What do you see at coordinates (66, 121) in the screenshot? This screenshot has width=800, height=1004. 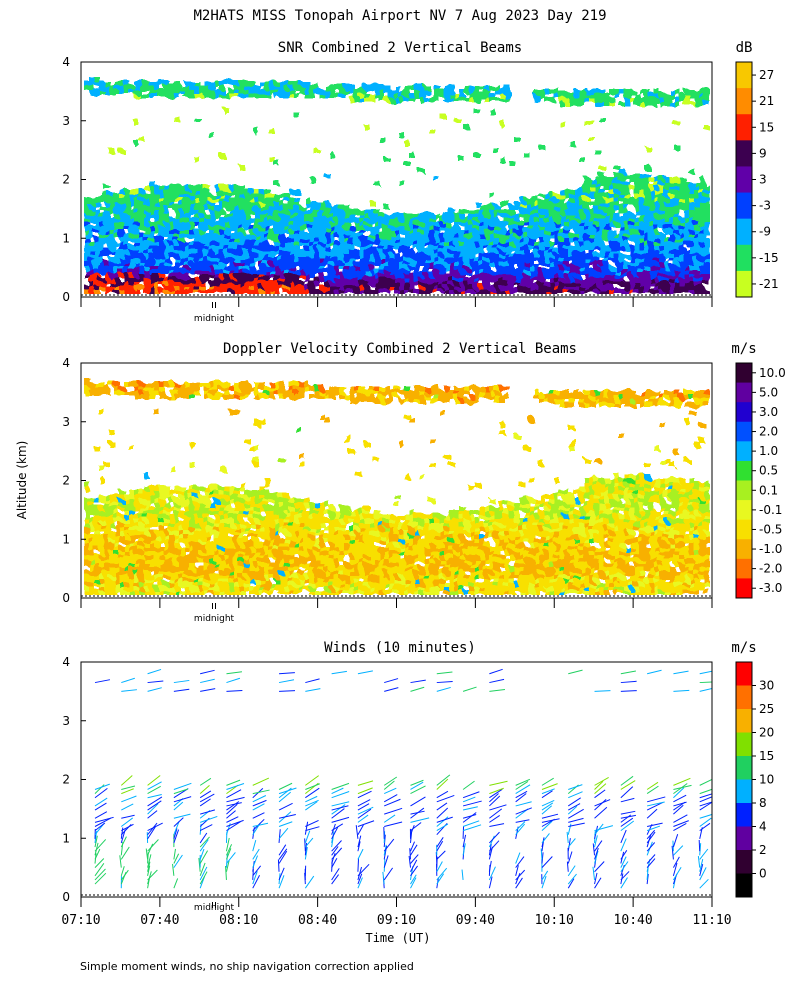 I see `snr-y-tick-label: 3` at bounding box center [66, 121].